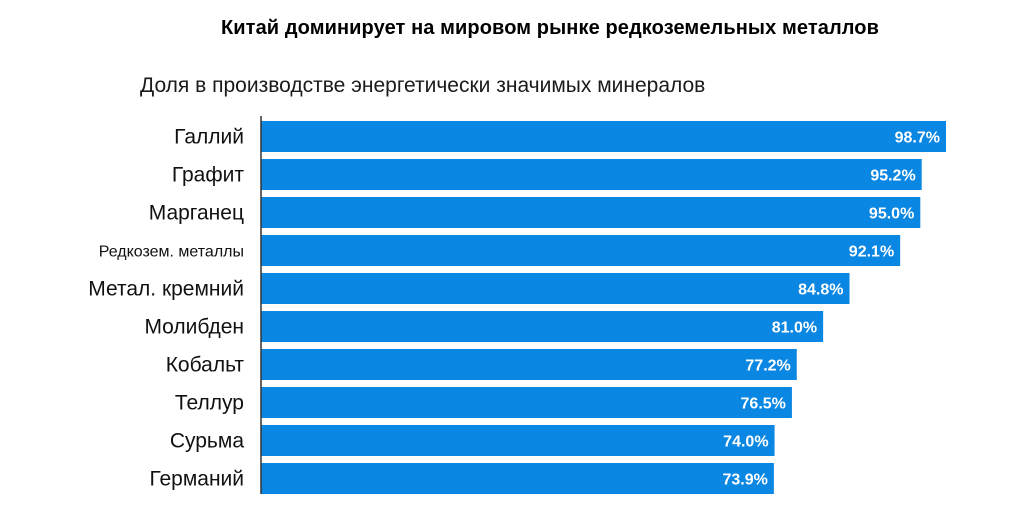 The image size is (1024, 526). Describe the element at coordinates (820, 290) in the screenshot. I see `value-label: 84.8%` at that location.